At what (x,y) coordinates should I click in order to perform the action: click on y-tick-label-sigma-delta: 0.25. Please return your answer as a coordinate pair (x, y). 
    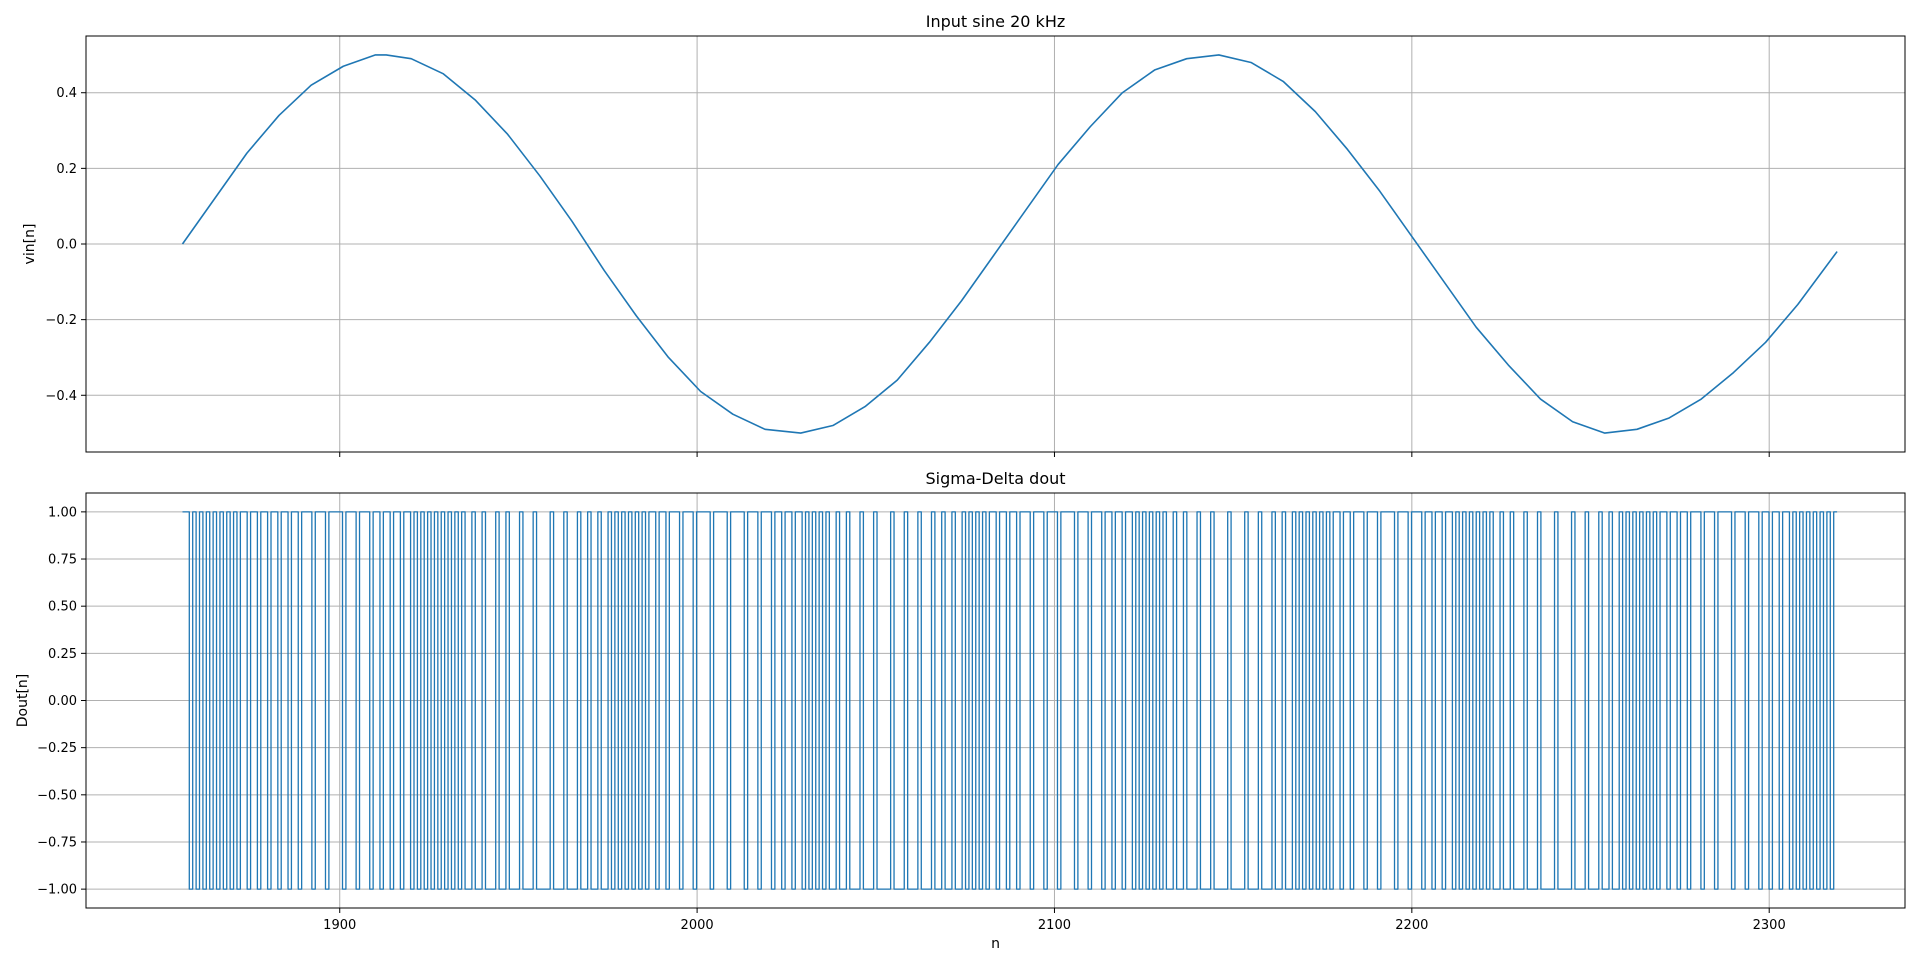
    Looking at the image, I should click on (62, 654).